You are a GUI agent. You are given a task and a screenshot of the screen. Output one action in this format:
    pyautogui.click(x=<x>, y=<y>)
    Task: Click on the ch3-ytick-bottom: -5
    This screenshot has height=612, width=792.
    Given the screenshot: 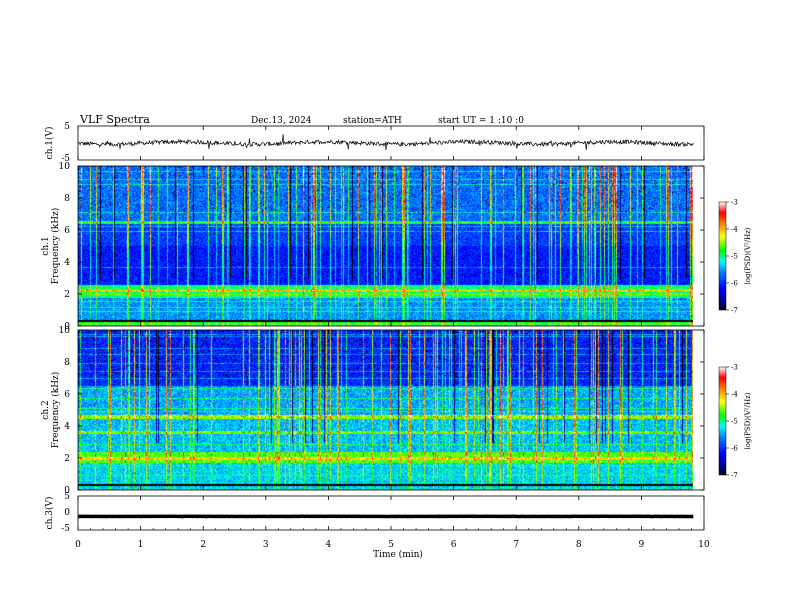 What is the action you would take?
    pyautogui.click(x=65, y=529)
    